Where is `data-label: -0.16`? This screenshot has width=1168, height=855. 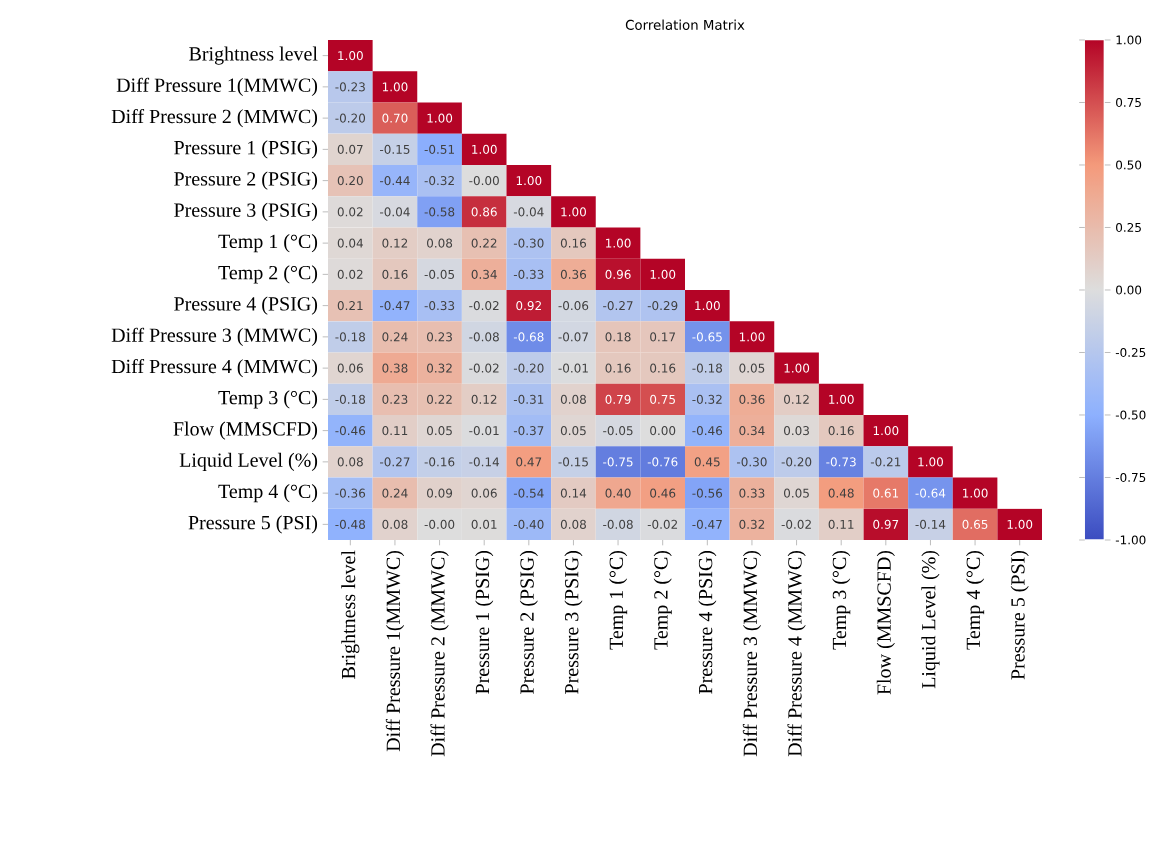
data-label: -0.16 is located at coordinates (439, 462).